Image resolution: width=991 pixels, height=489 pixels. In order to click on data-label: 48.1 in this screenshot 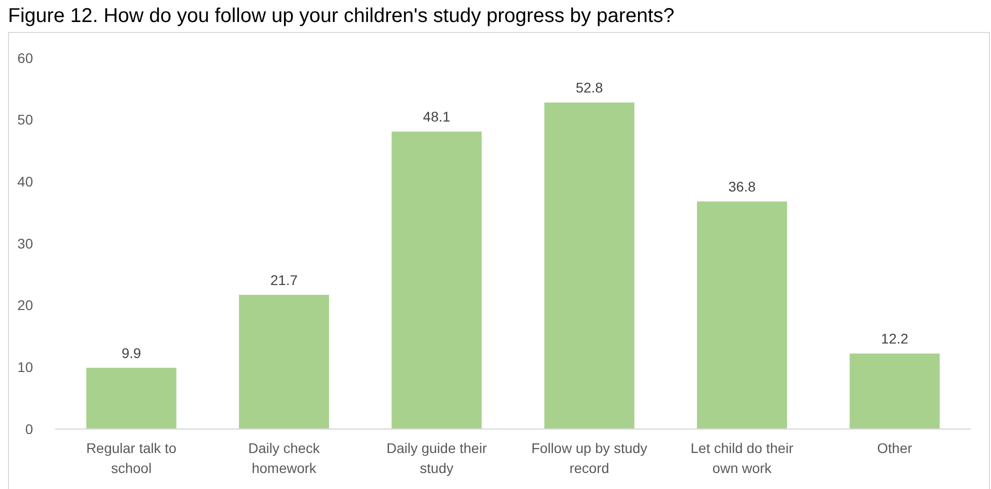, I will do `click(437, 116)`.